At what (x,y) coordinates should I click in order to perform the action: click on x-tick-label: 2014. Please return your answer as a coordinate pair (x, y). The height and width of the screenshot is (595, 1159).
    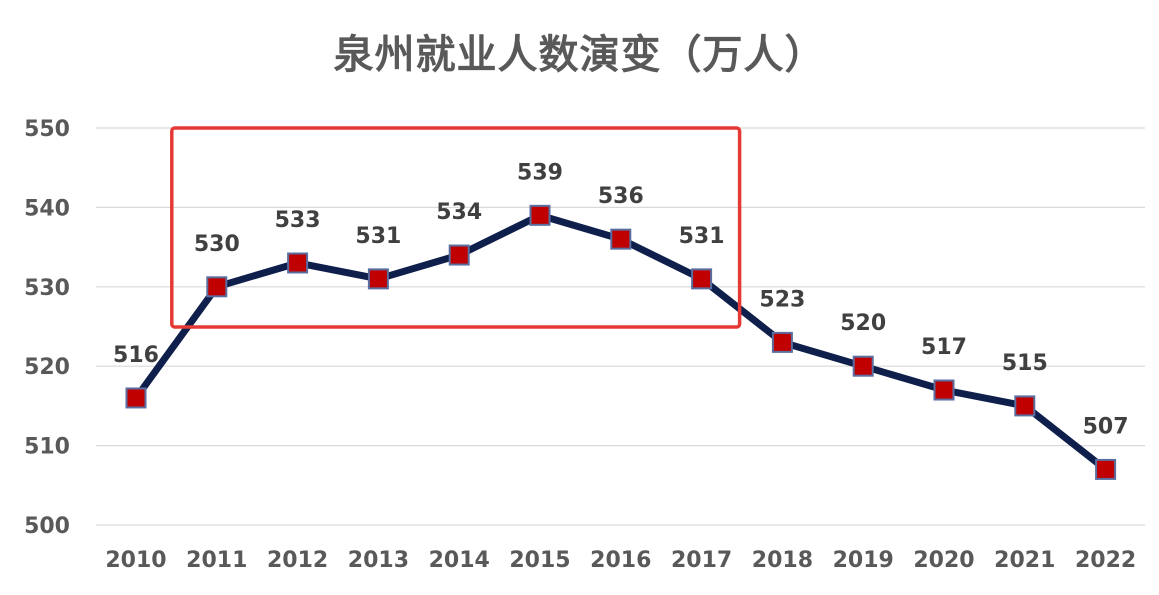
    Looking at the image, I should click on (459, 560).